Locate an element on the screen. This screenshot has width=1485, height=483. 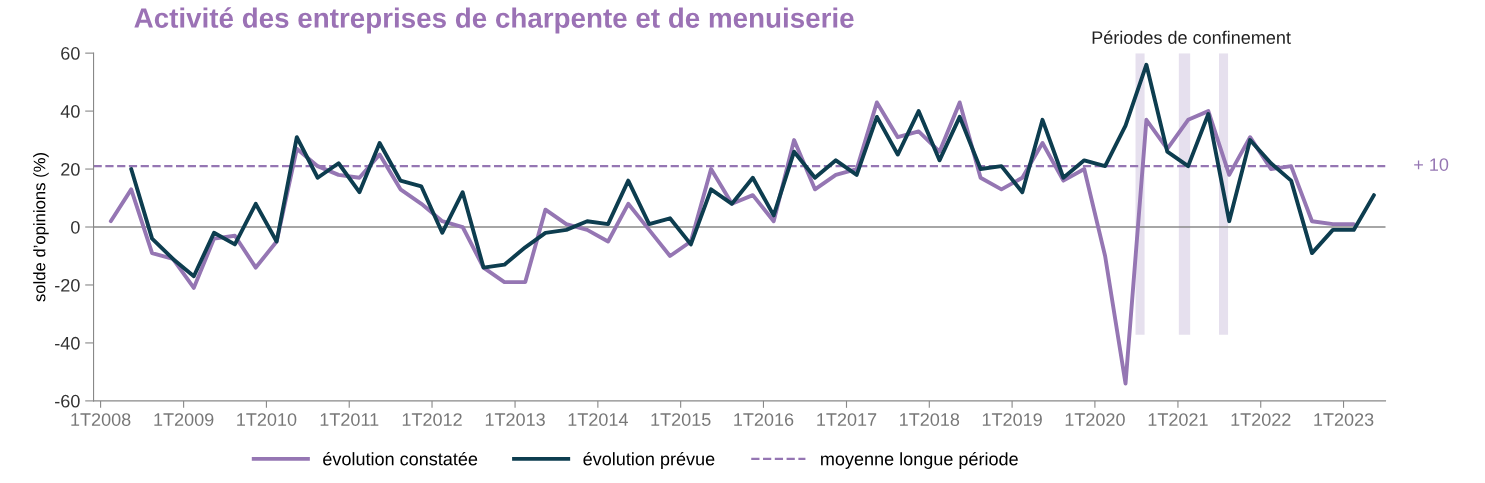
y-tick-label: -40 is located at coordinates (67, 343).